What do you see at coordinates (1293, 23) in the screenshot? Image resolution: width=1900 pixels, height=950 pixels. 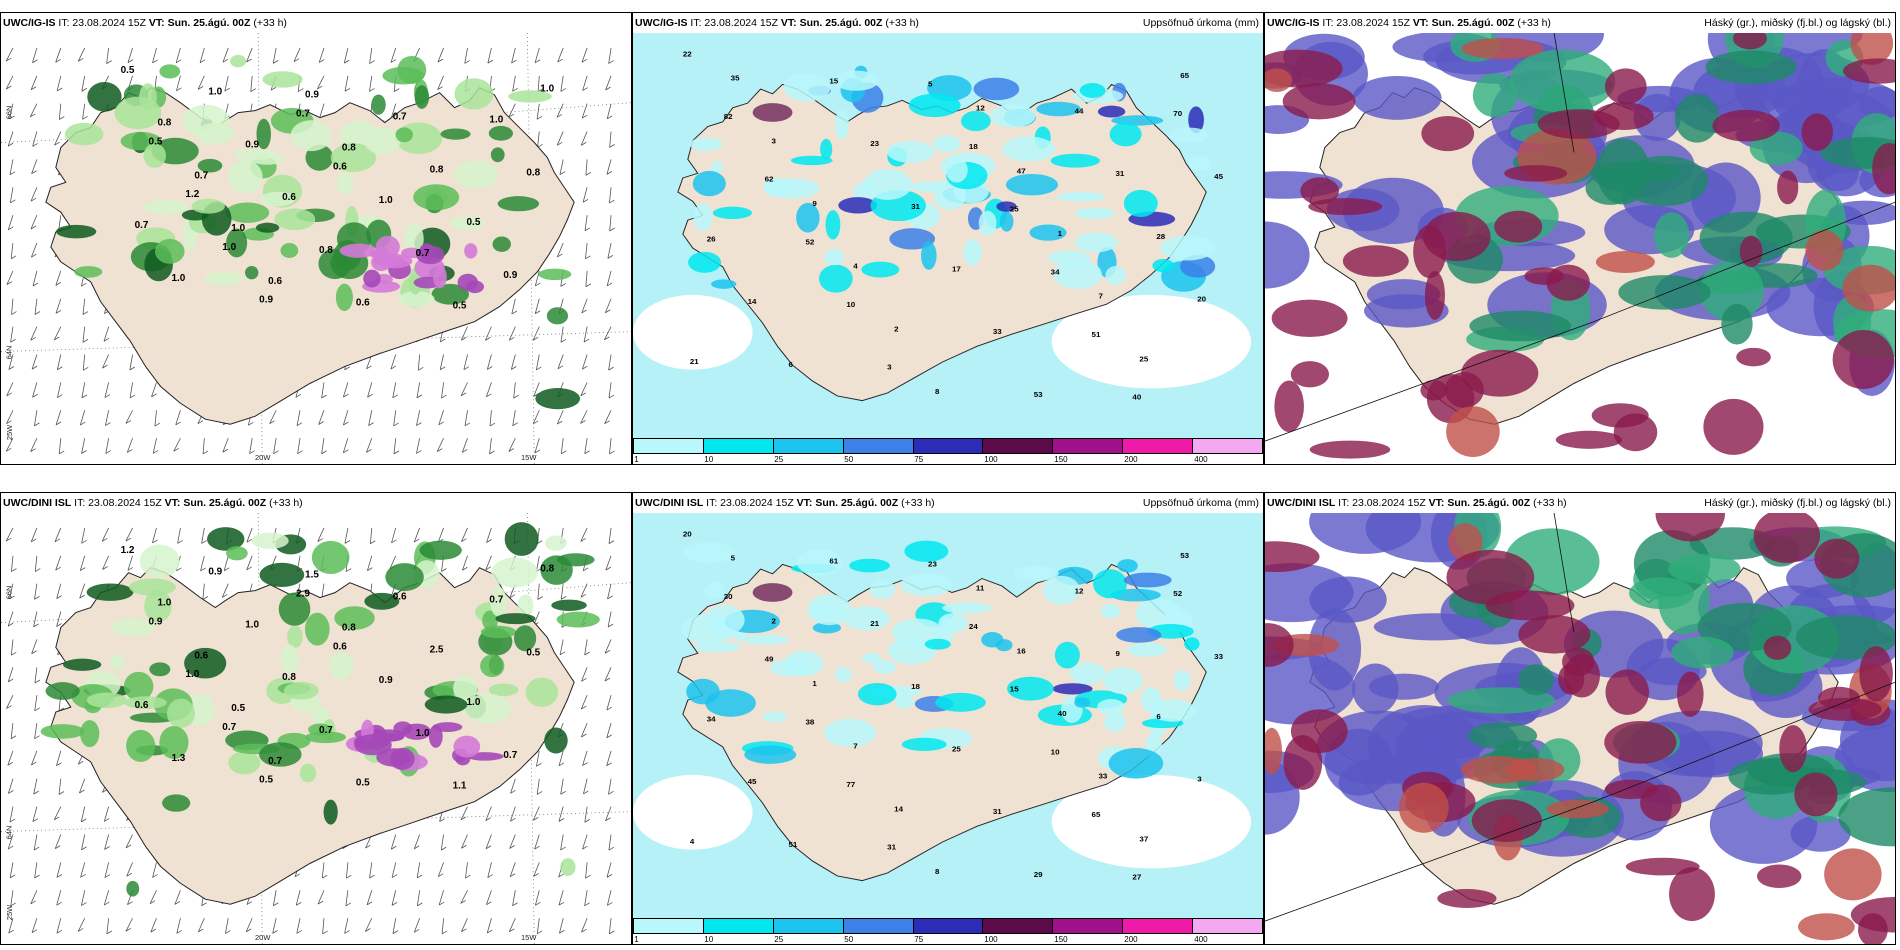 I see `model-name: UWC/IG-IS` at bounding box center [1293, 23].